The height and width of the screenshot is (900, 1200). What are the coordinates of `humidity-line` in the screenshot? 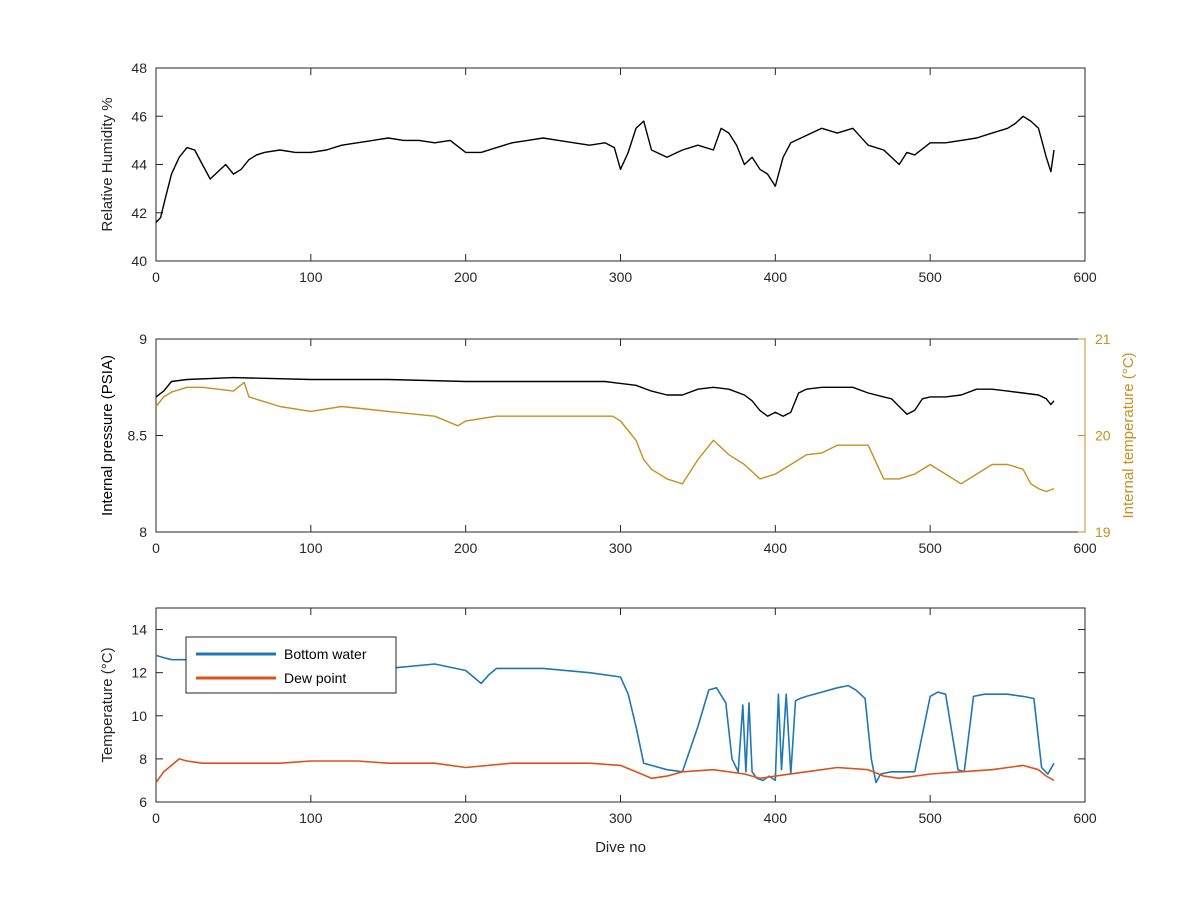 It's located at (605, 169).